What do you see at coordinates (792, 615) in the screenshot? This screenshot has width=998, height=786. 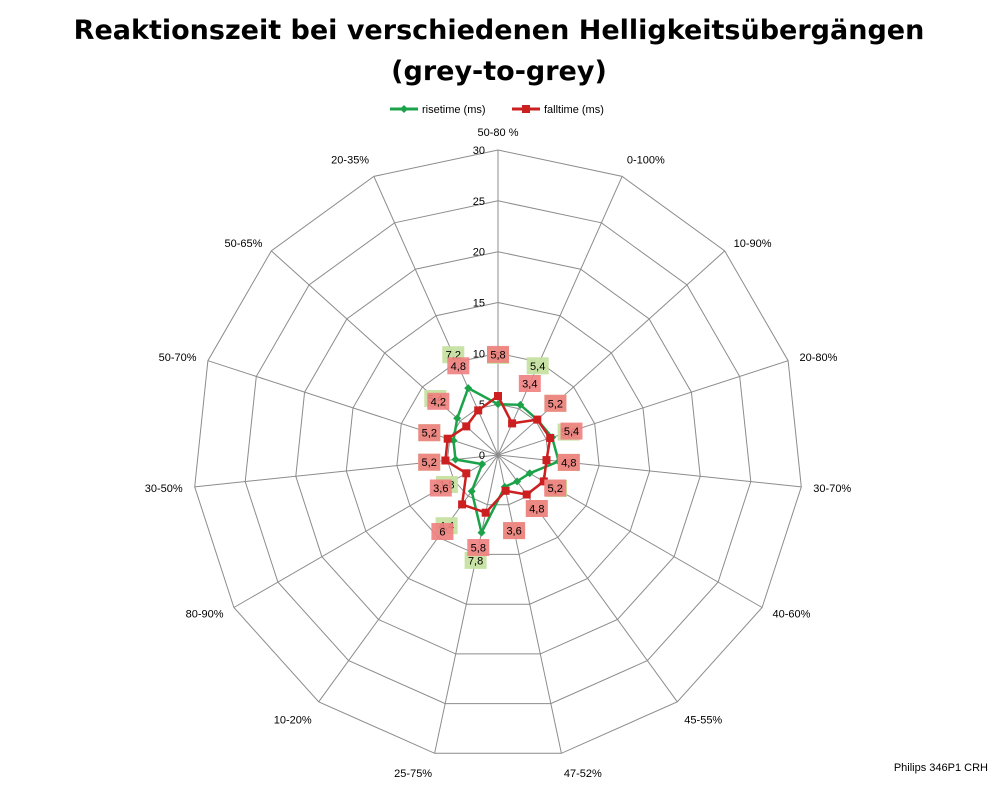 I see `category-label: 40-60%` at bounding box center [792, 615].